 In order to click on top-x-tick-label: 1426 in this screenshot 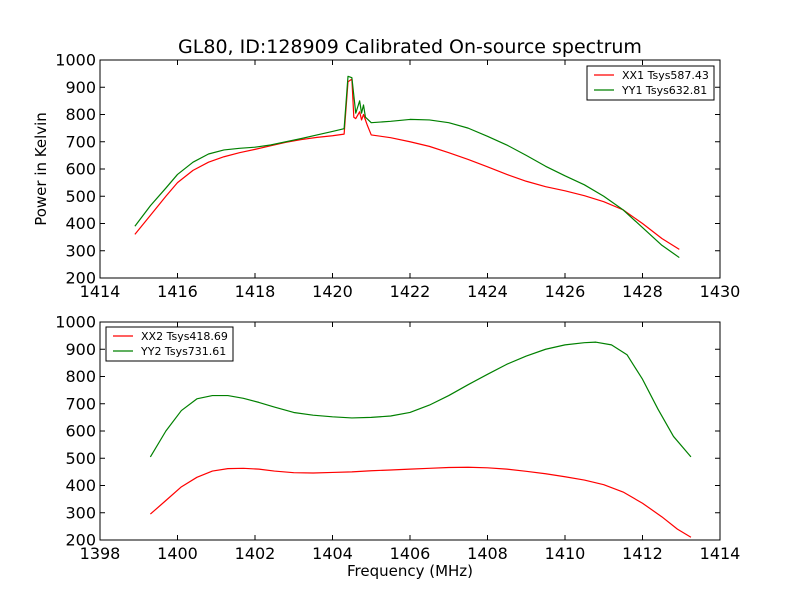, I will do `click(565, 291)`.